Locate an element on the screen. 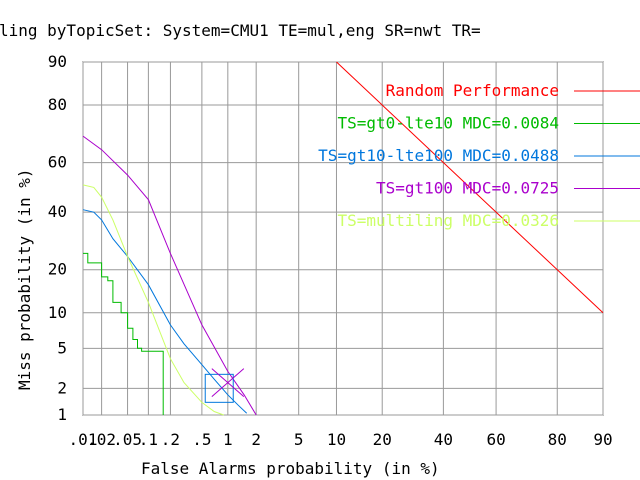 Image resolution: width=640 pixels, height=480 pixels. y-tick-label: 5 is located at coordinates (62, 347).